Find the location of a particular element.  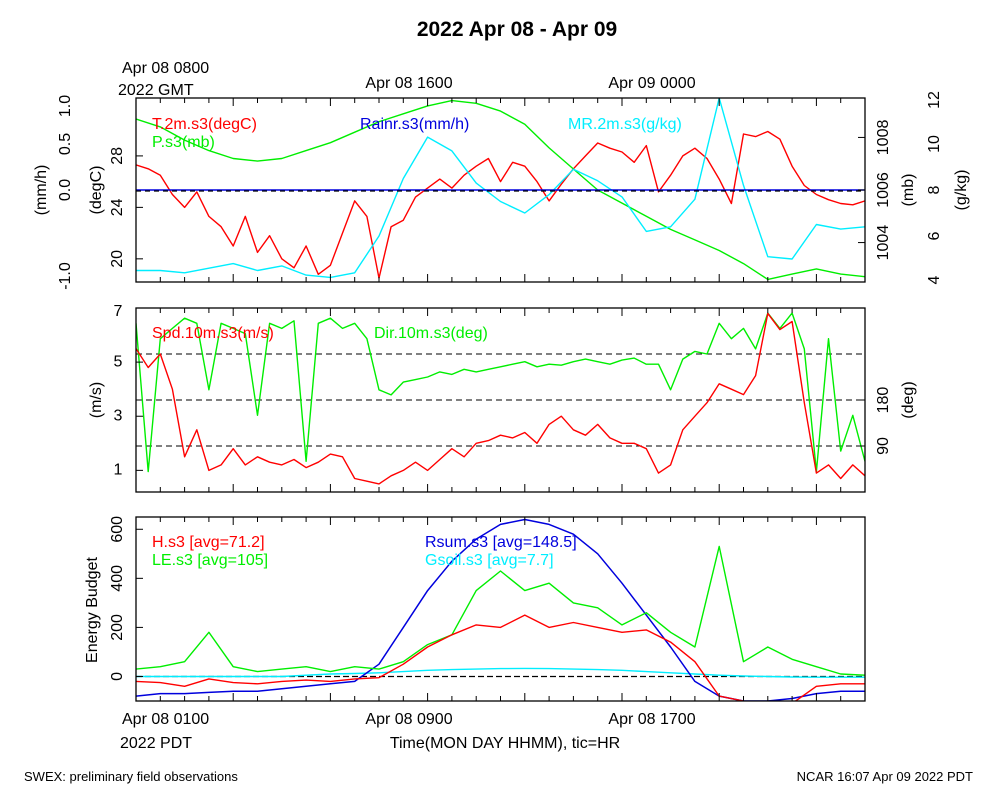

y-axis-label-ms: (m/s) is located at coordinates (96, 400).